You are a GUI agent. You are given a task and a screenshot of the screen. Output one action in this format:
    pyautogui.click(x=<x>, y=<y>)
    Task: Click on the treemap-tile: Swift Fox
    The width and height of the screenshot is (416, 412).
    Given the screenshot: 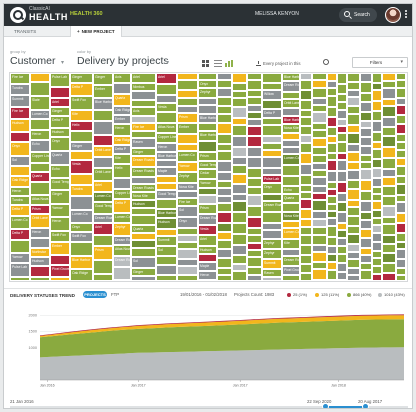 What is the action you would take?
    pyautogui.click(x=60, y=236)
    